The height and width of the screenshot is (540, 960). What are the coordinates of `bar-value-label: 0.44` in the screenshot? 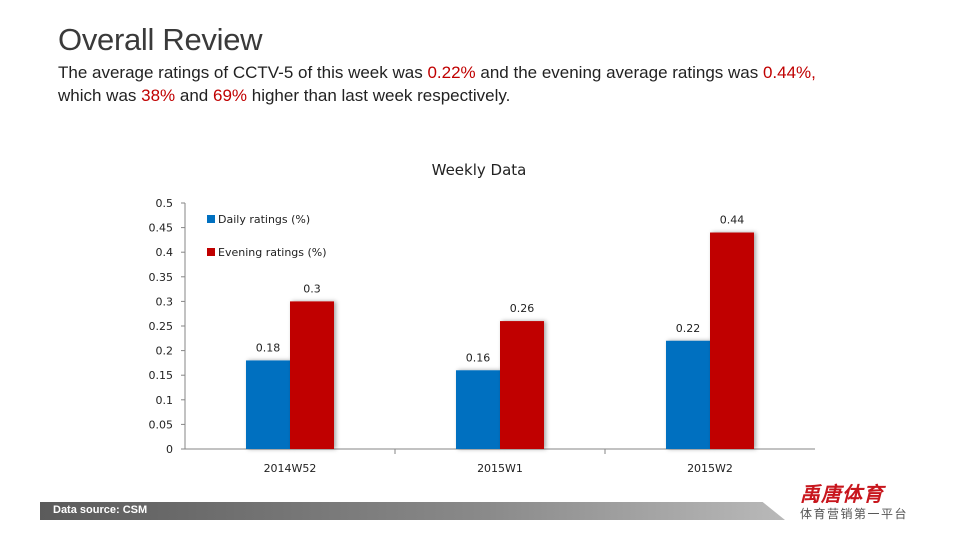 It's located at (732, 220).